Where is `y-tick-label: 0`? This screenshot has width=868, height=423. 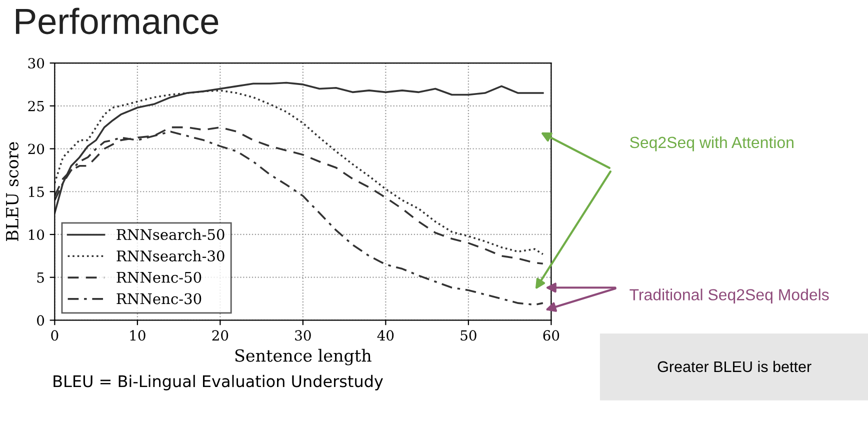 y-tick-label: 0 is located at coordinates (40, 320).